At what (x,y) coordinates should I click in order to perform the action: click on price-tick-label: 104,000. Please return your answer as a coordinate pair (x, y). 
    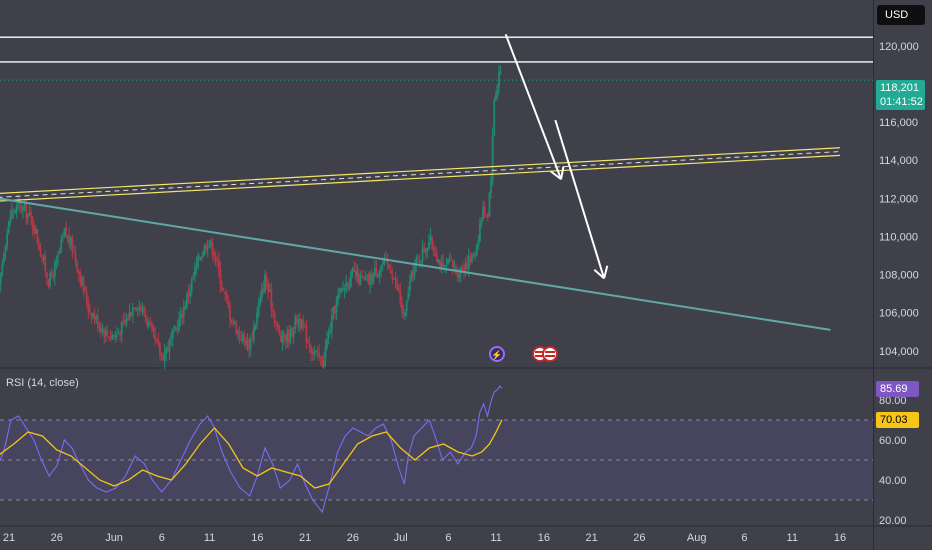
    Looking at the image, I should click on (899, 352).